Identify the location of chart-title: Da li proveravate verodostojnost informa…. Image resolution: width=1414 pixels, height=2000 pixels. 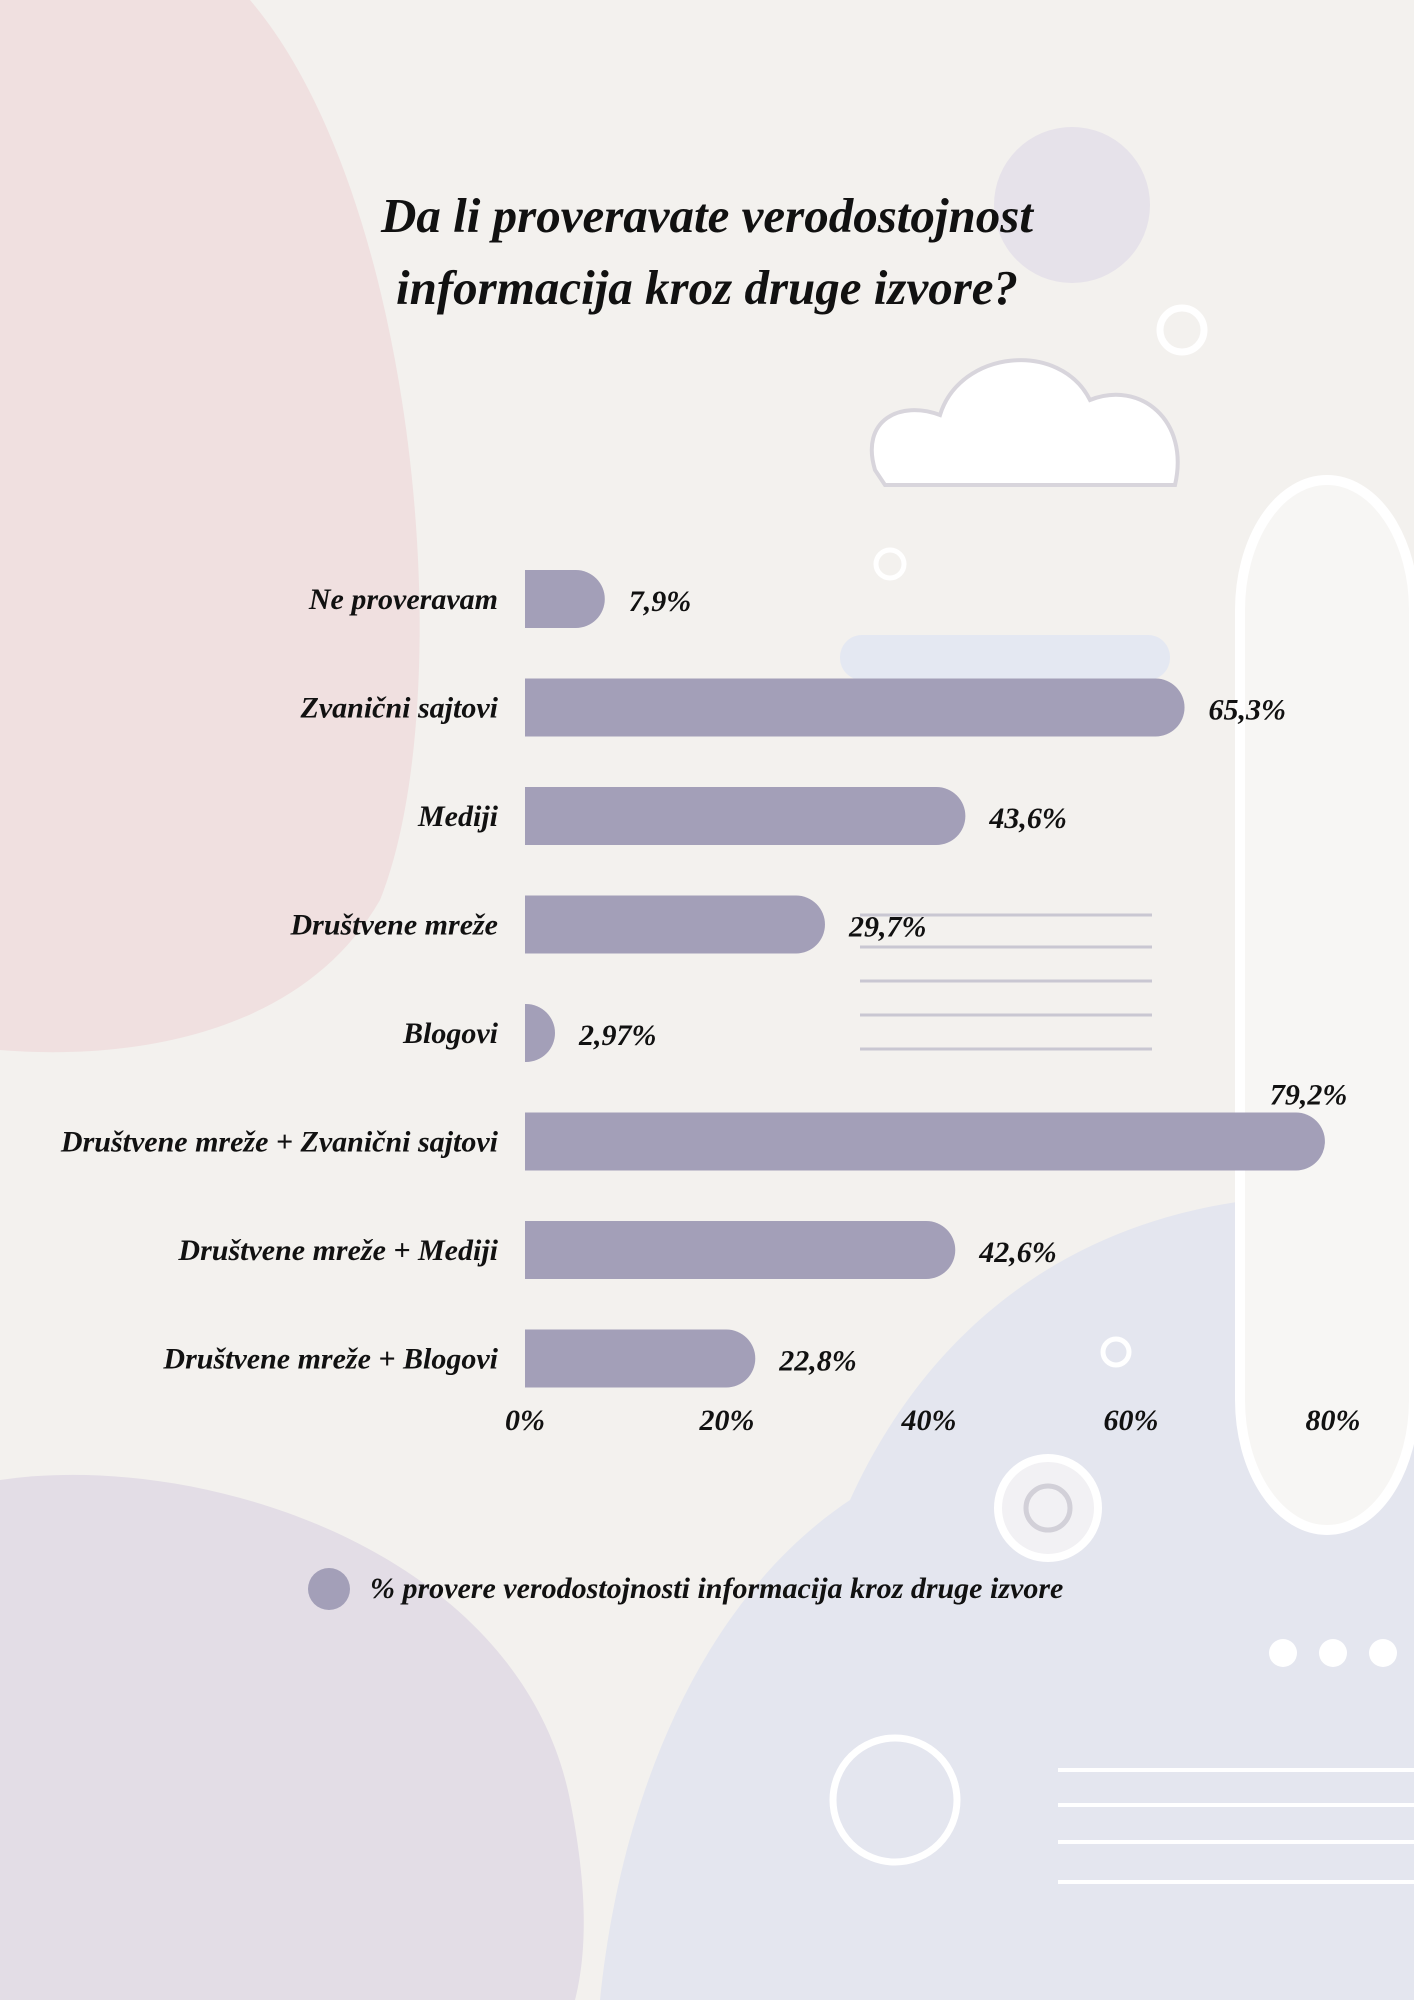
(707, 252).